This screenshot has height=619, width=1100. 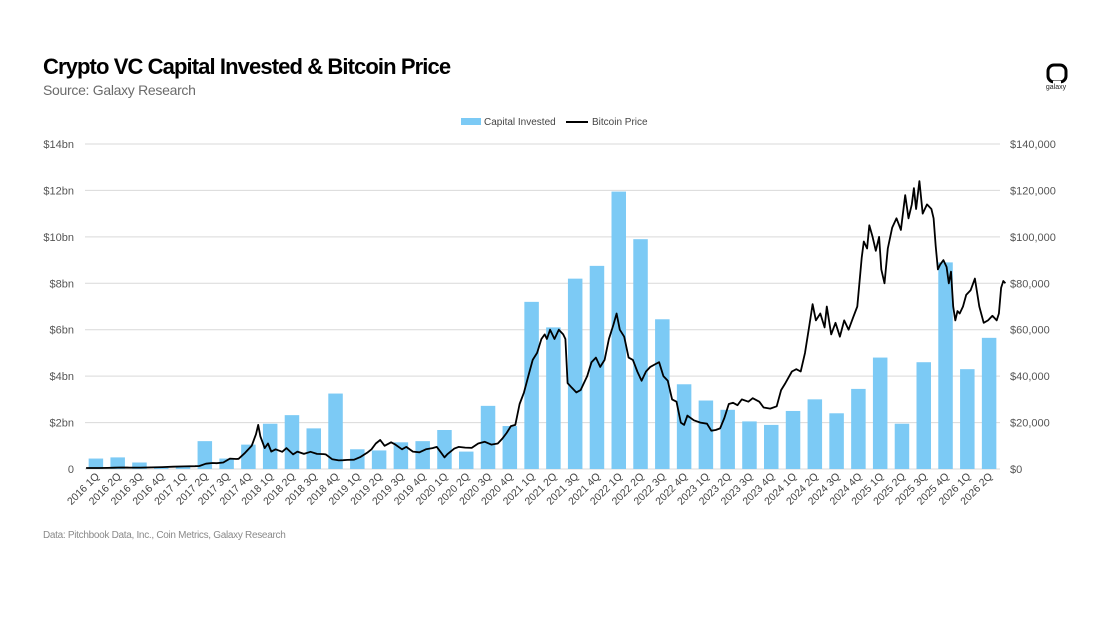 I want to click on right-tick-label: $0, so click(x=1016, y=470).